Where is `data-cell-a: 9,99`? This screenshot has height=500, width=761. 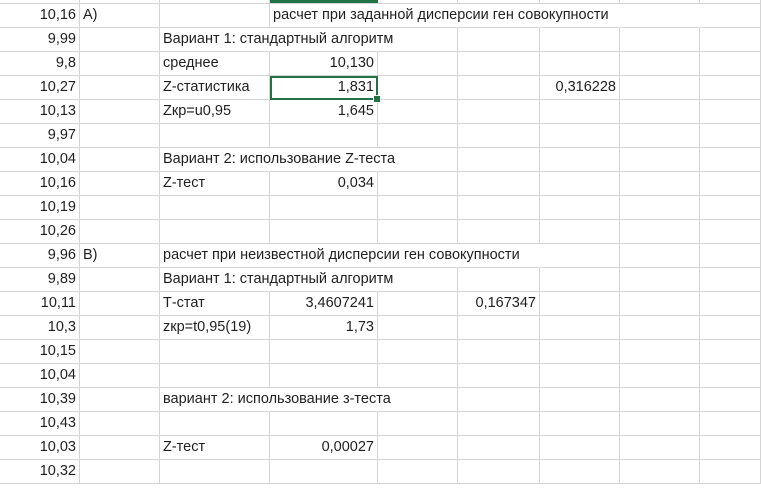
data-cell-a: 9,99 is located at coordinates (40, 40).